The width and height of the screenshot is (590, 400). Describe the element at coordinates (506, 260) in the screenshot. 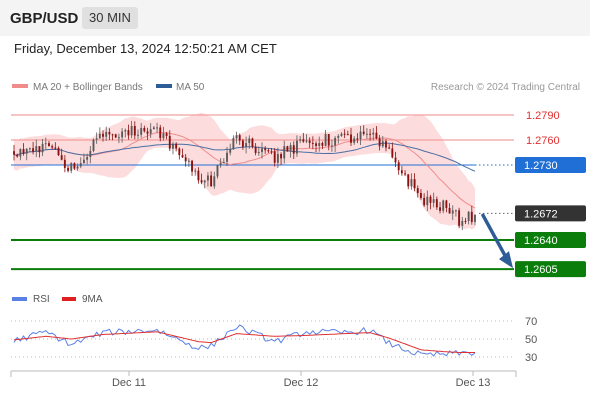

I see `projection-arrow-head` at that location.